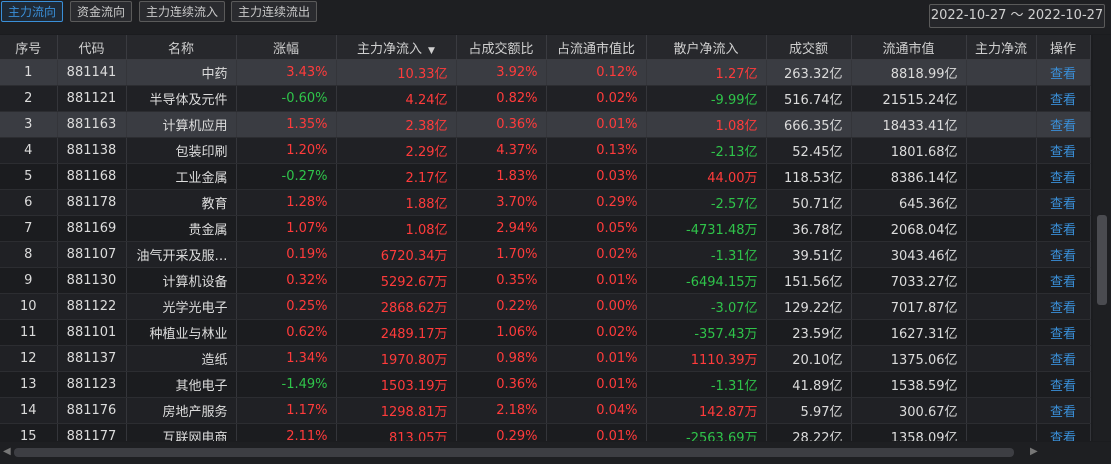  I want to click on cell-main-inflow: 1503.19万, so click(396, 384).